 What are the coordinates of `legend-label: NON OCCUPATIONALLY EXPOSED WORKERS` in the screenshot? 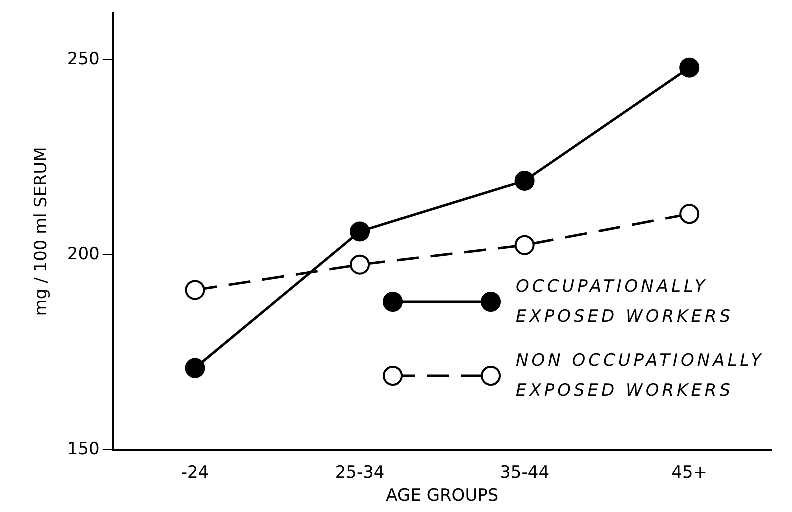 It's located at (640, 376).